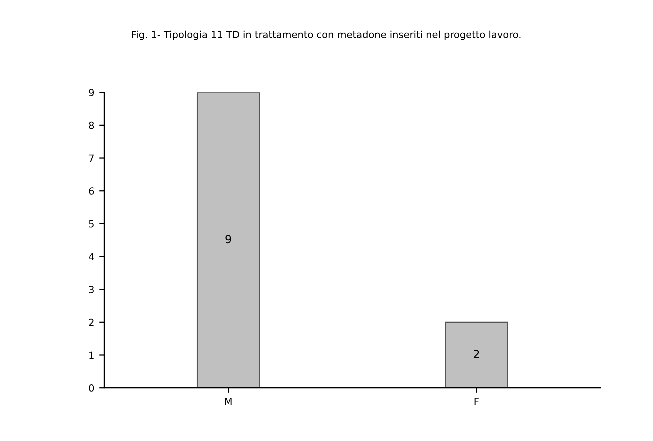 The height and width of the screenshot is (441, 653). Describe the element at coordinates (326, 35) in the screenshot. I see `chart-title: Fig. 1- Tipologia 11 TD in trattamento con metadone inseriti nel progetto lavoro.` at that location.